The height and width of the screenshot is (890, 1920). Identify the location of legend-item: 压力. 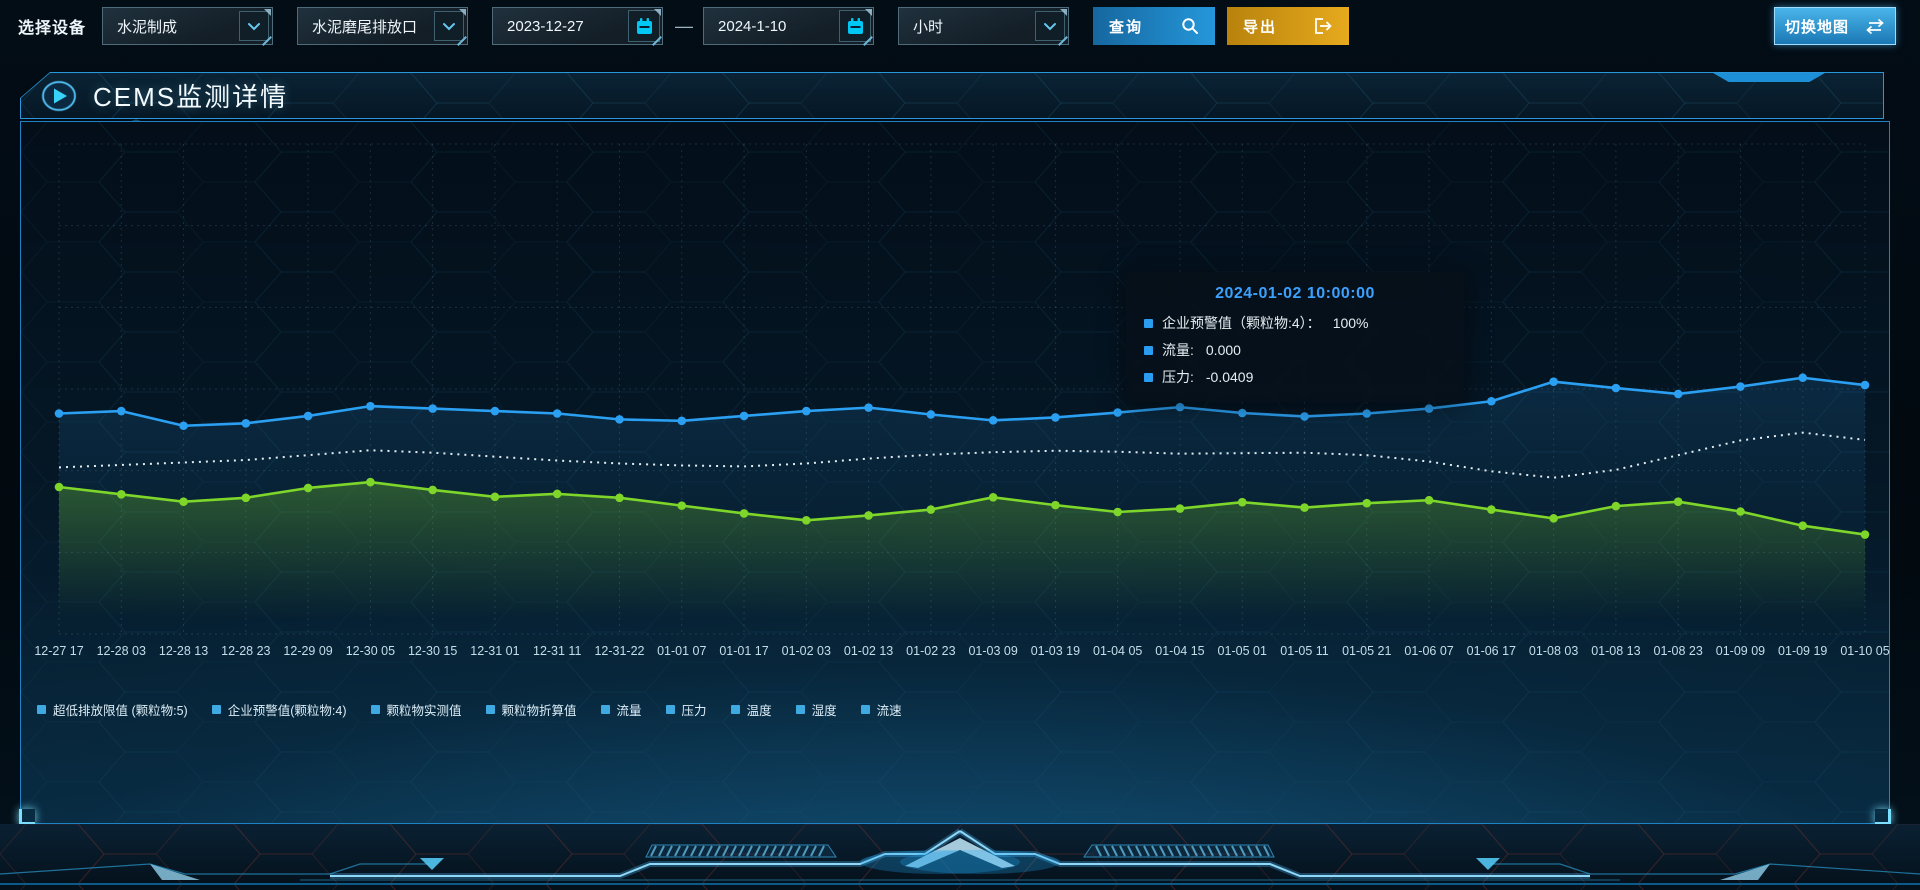
(686, 709).